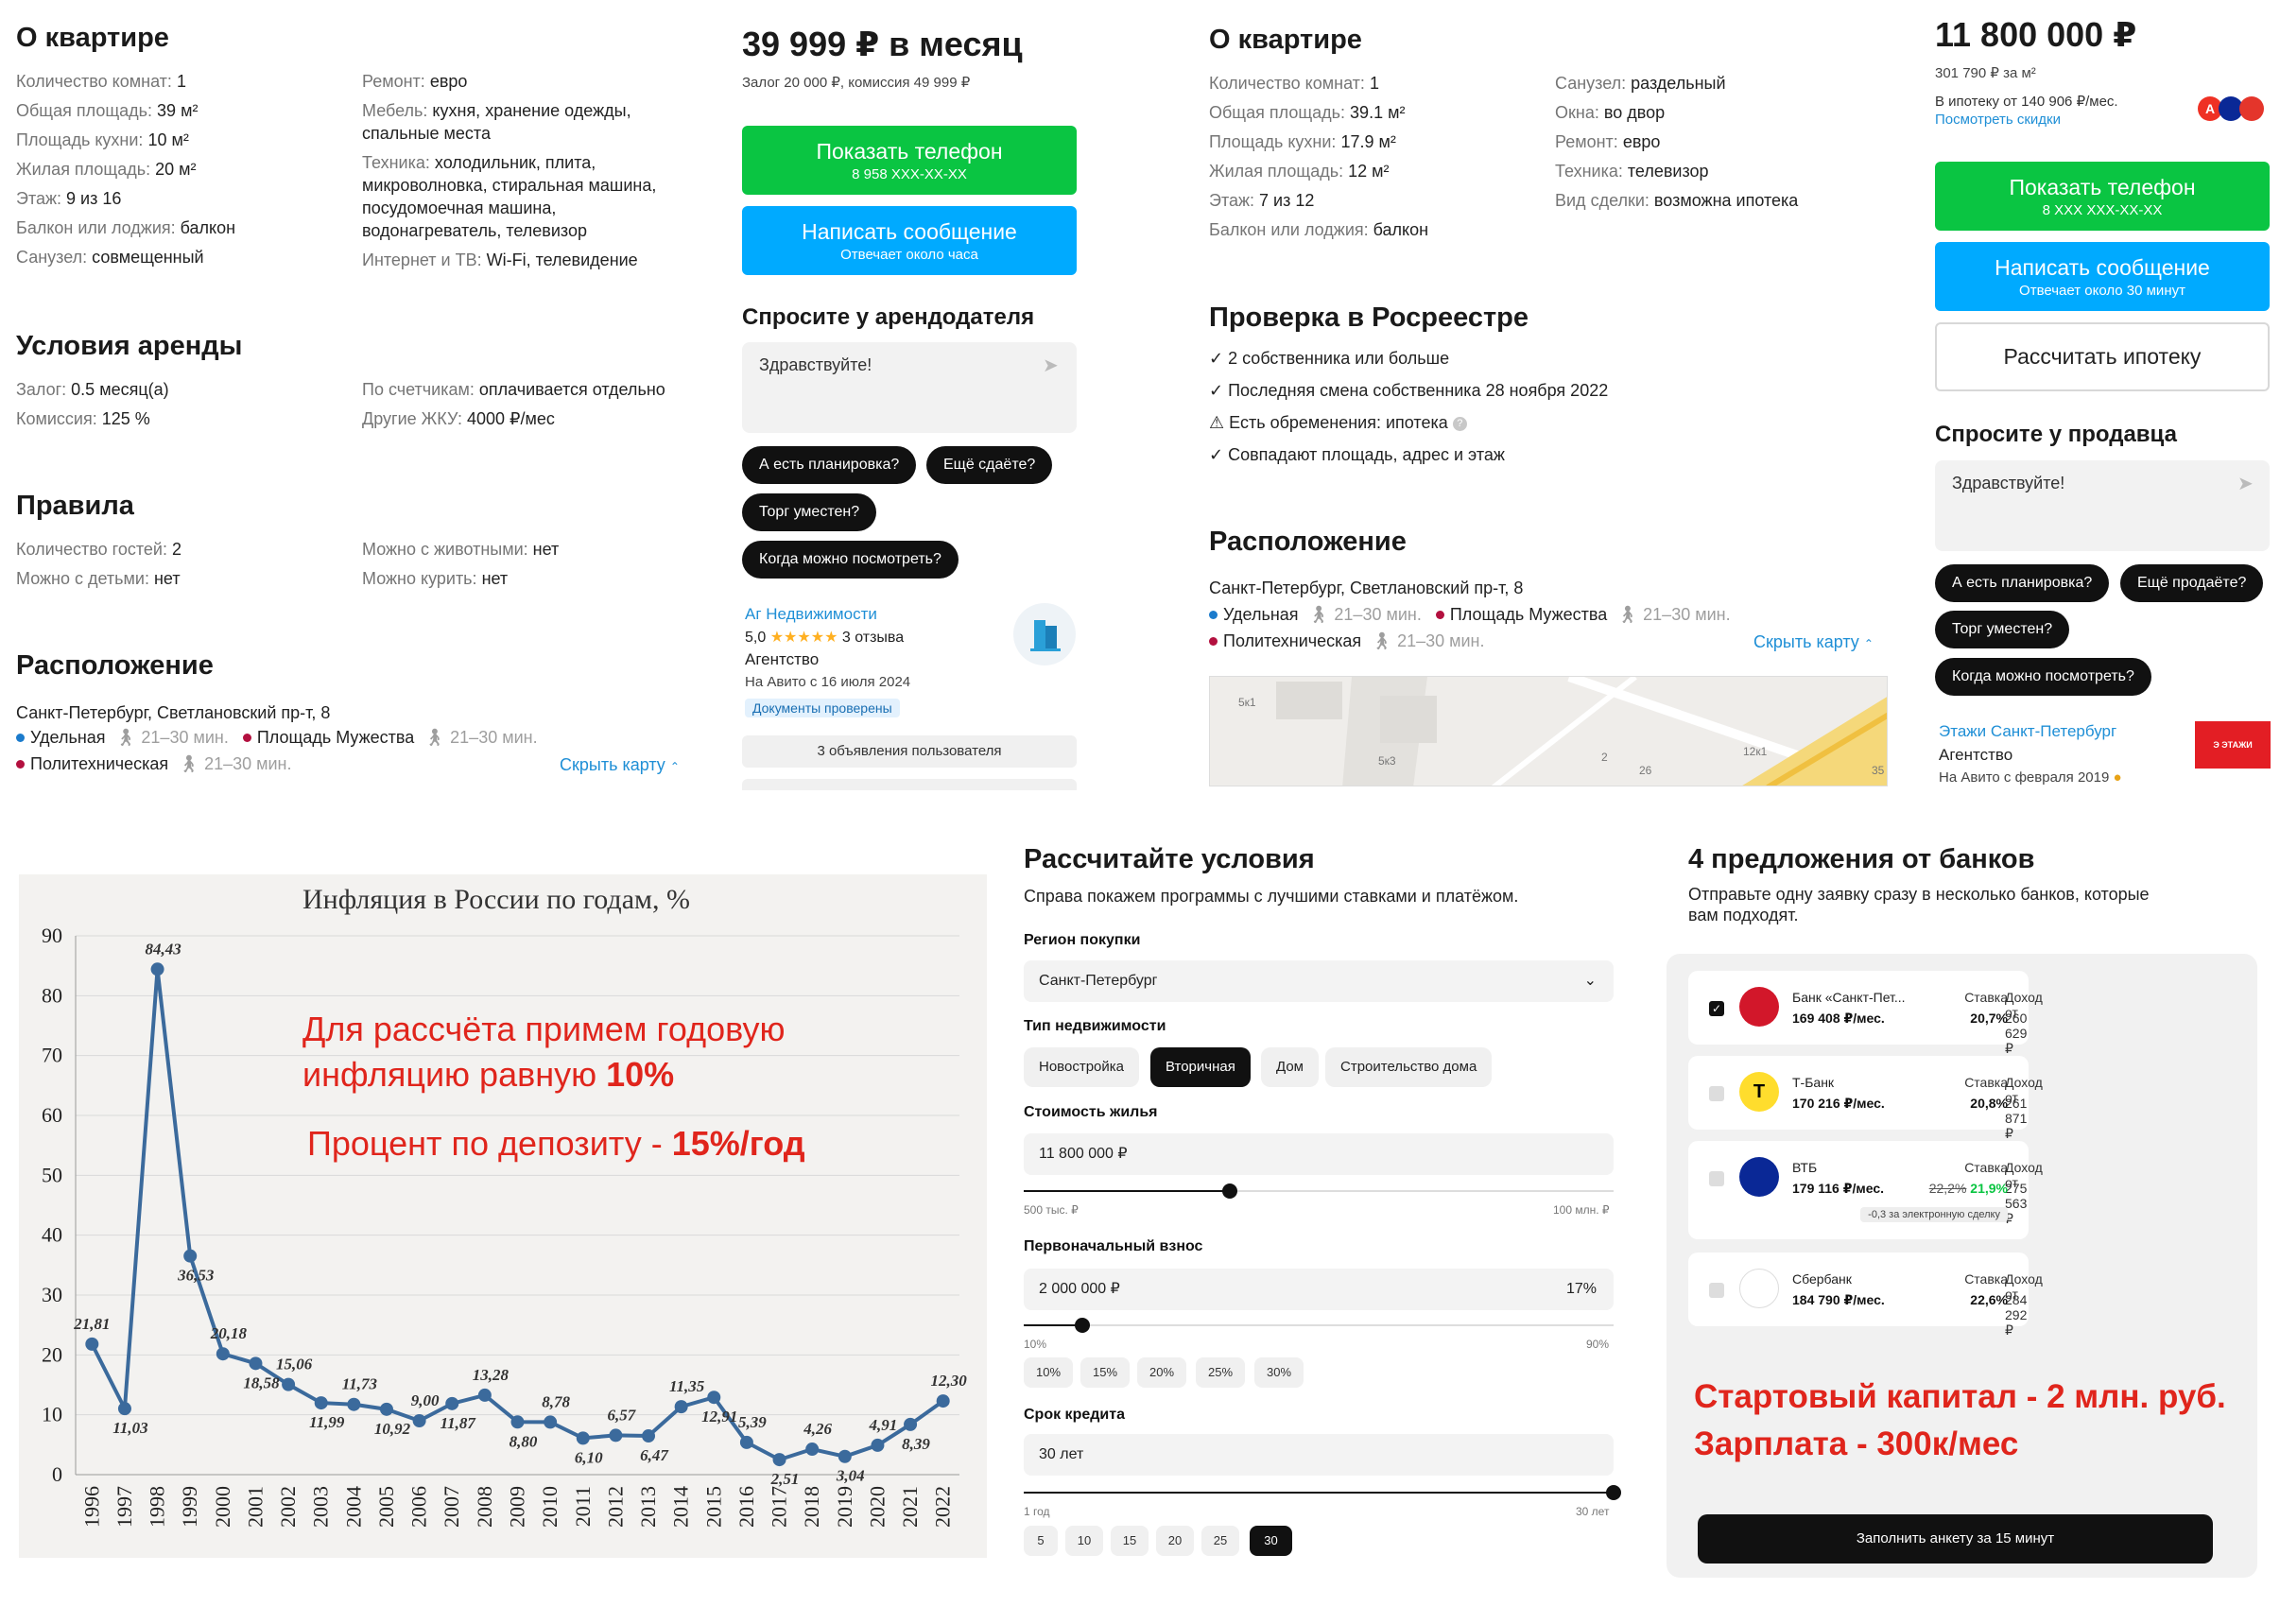 This screenshot has height=1624, width=2280. I want to click on property-row: Вид сделки: возможна ипотека, so click(1715, 200).